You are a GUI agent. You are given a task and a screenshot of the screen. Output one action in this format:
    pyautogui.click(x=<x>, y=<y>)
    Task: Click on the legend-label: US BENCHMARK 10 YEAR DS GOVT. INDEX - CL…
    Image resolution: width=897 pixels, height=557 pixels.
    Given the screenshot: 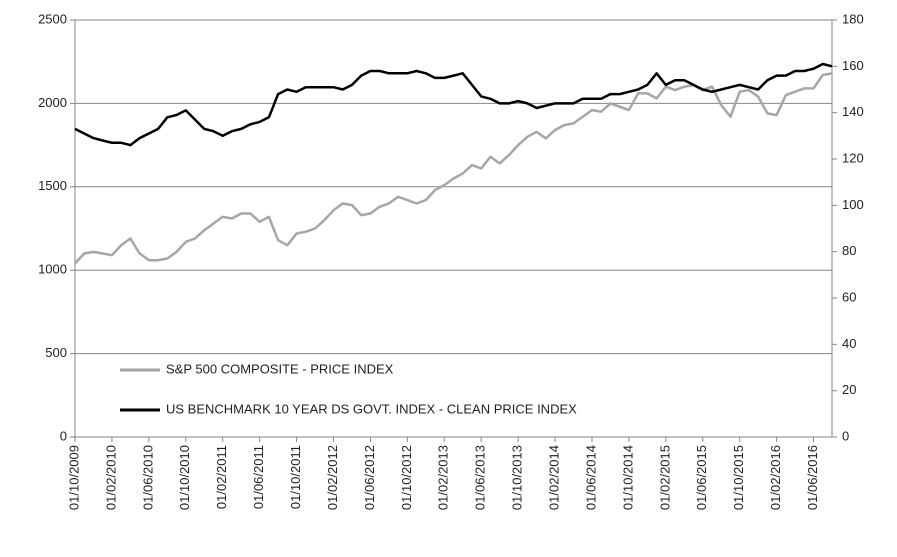 What is the action you would take?
    pyautogui.click(x=371, y=408)
    